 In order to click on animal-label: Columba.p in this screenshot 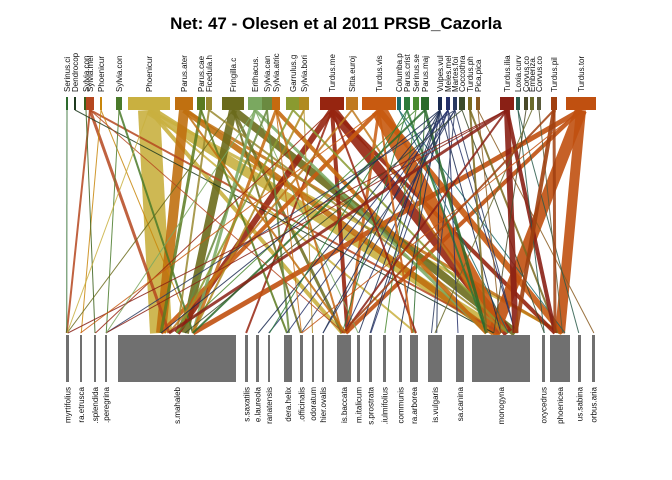, I will do `click(399, 72)`.